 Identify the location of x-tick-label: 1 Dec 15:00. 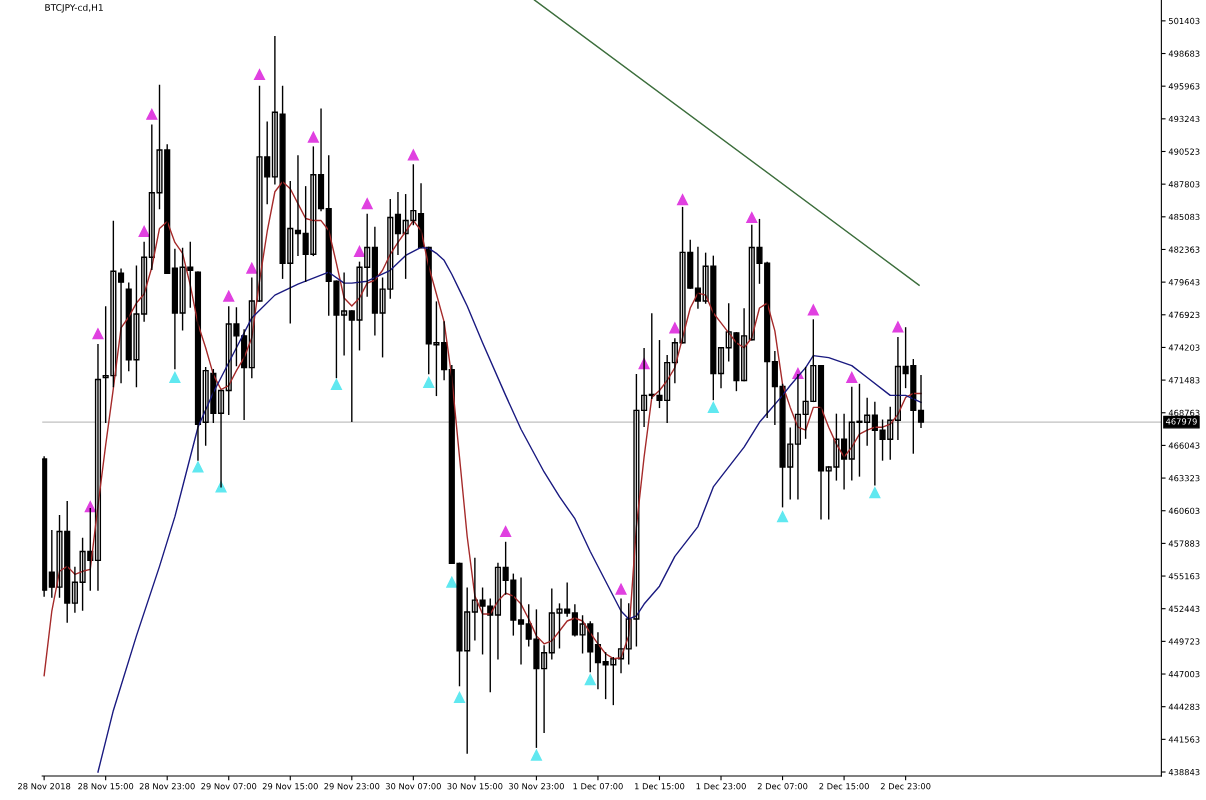
(660, 786).